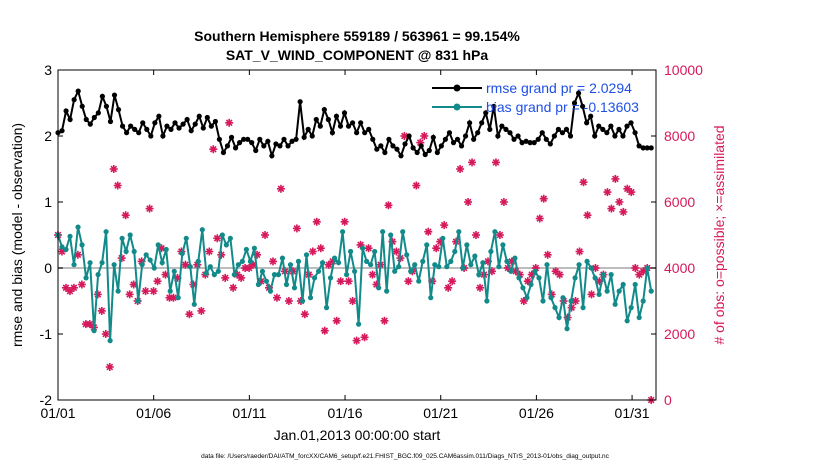  I want to click on right-axis: 0 2000 4000 6000 8000 10000, so click(677, 235).